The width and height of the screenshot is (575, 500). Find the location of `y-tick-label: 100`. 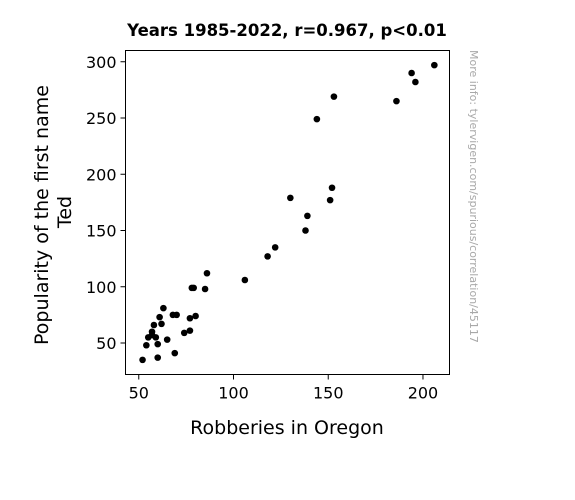

y-tick-label: 100 is located at coordinates (101, 287).